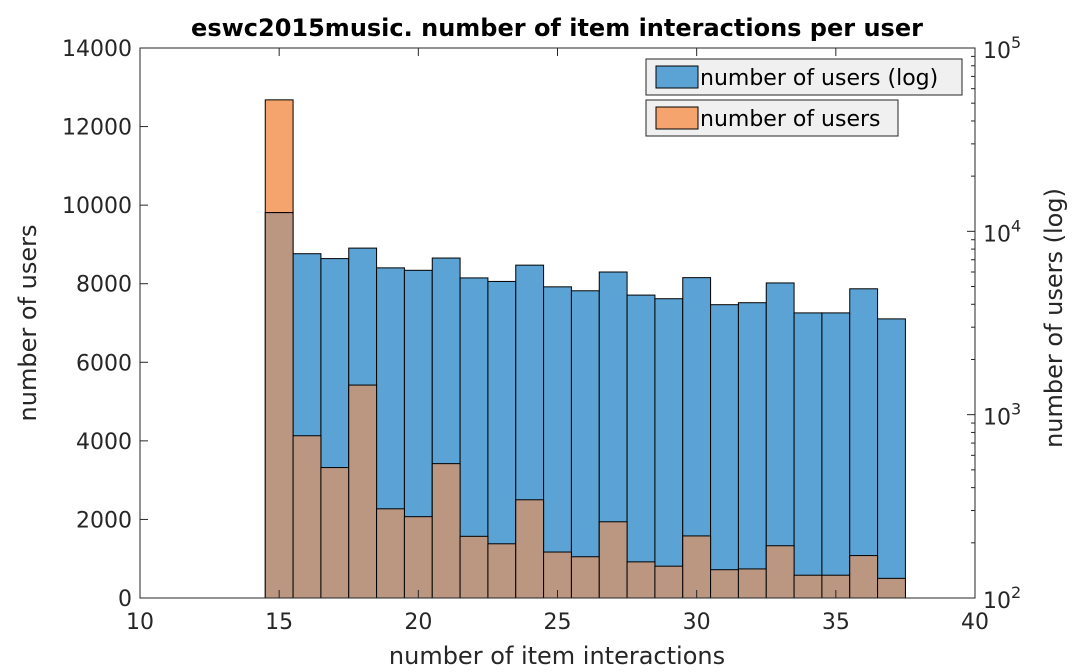 This screenshot has height=672, width=1078. I want to click on legend-label: number of users, so click(790, 119).